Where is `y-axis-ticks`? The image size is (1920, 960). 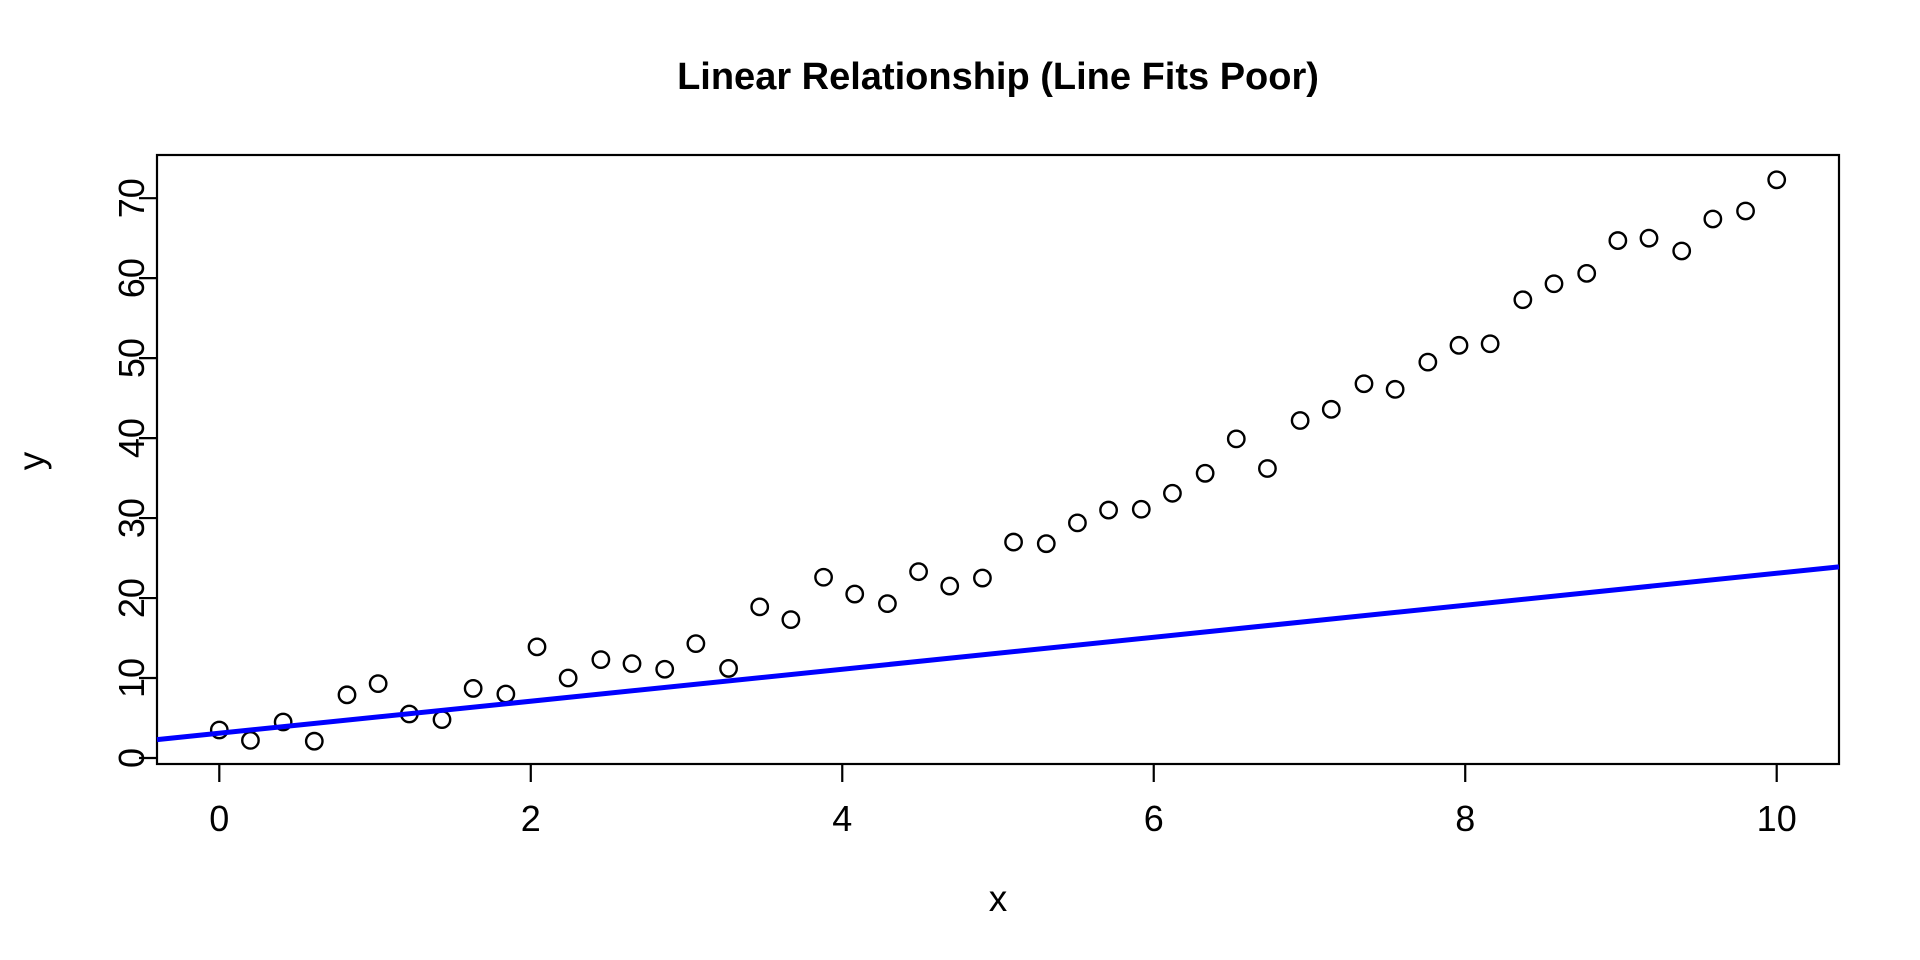
y-axis-ticks is located at coordinates (148, 478).